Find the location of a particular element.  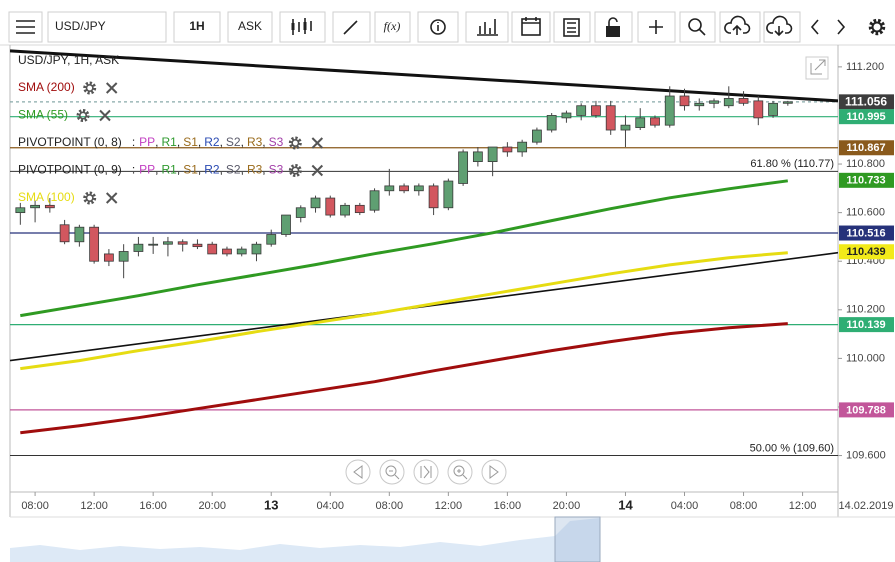

draw-button is located at coordinates (351, 27).